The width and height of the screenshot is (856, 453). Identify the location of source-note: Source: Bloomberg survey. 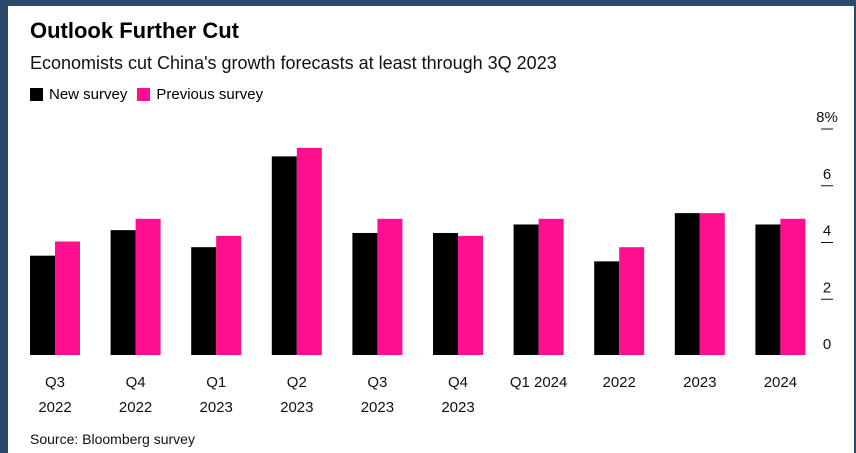
(112, 439).